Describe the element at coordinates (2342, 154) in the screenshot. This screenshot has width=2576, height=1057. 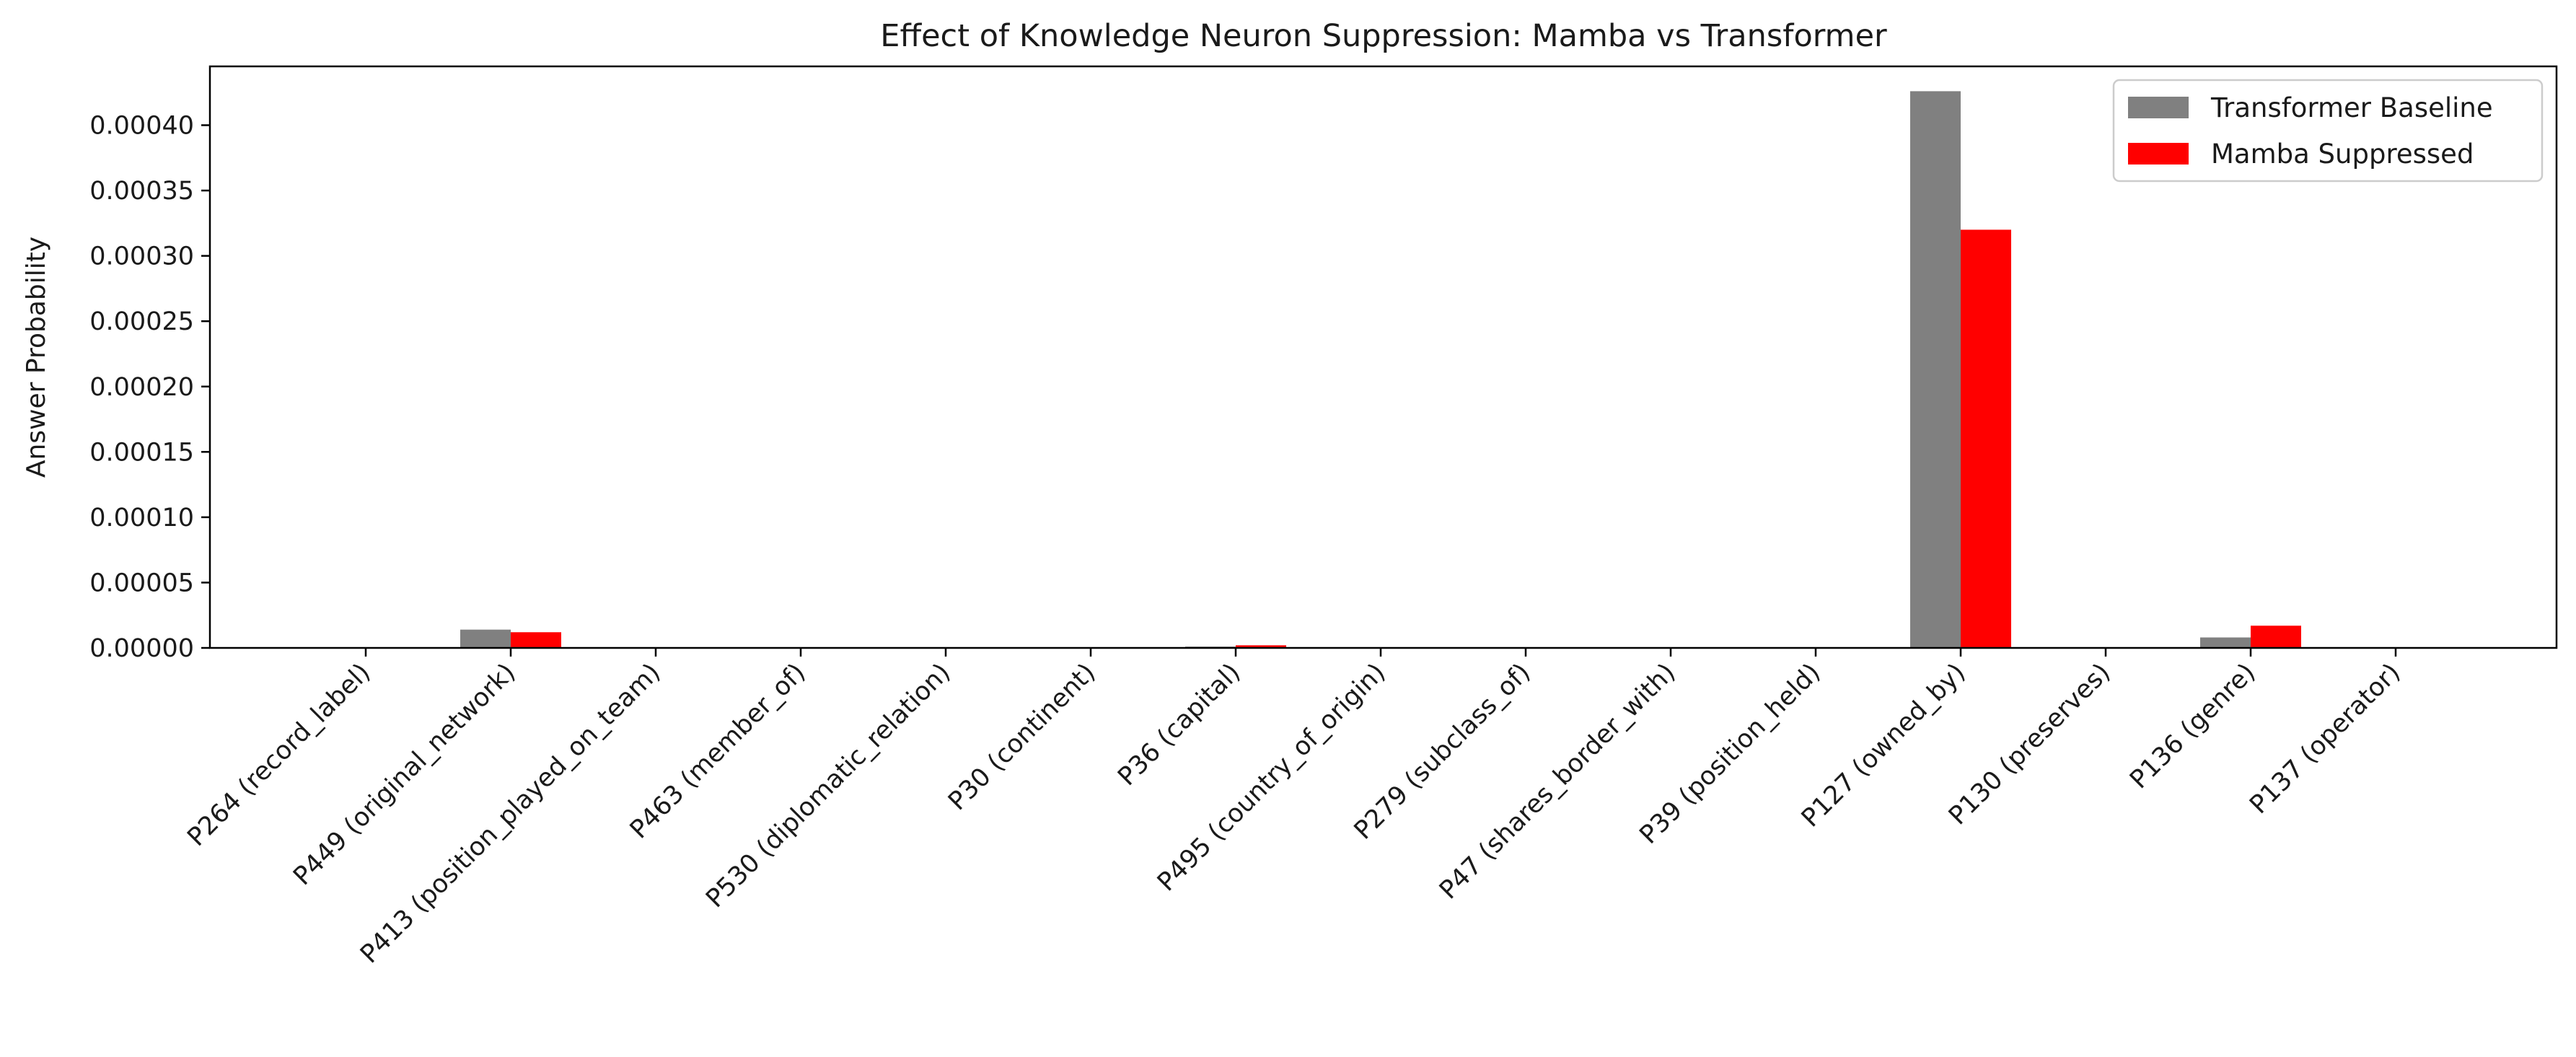
I see `legend-label-mamba-suppressed: Mamba Suppressed` at that location.